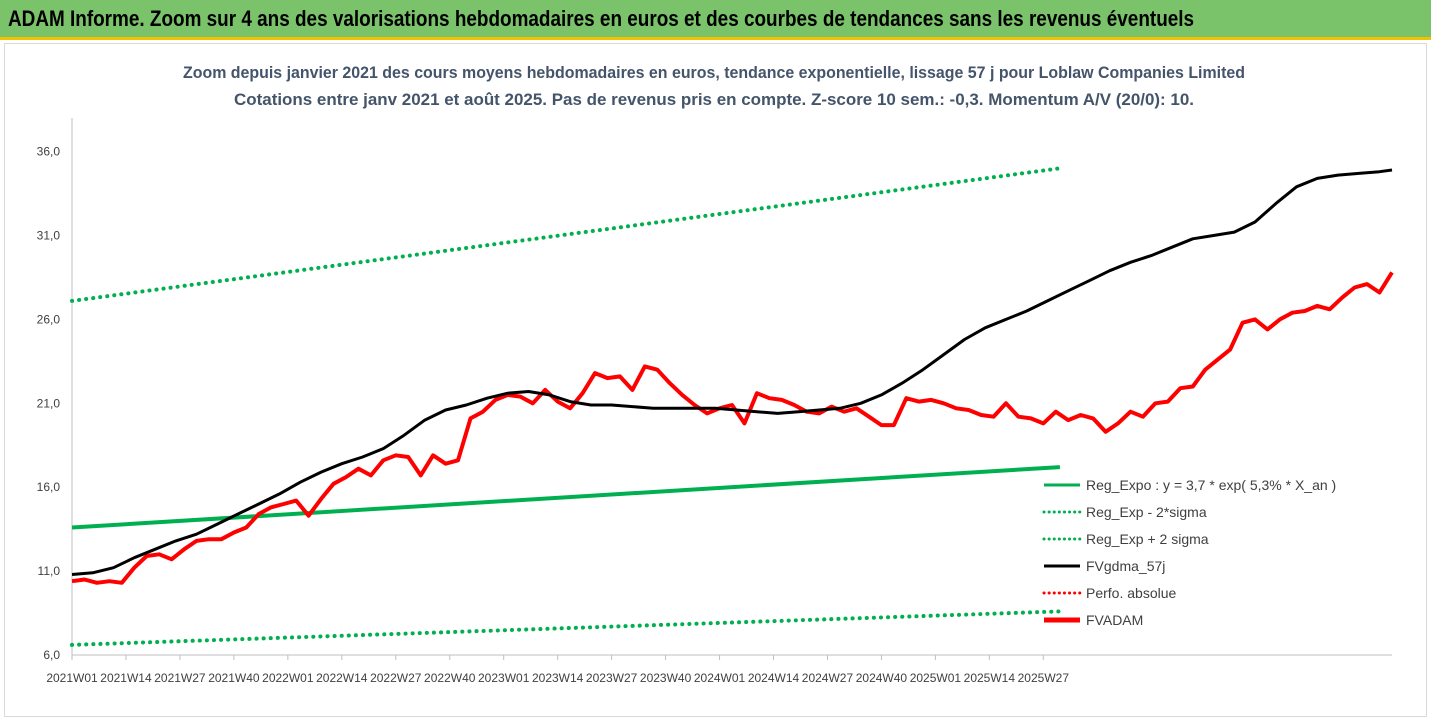 This screenshot has width=1431, height=721. Describe the element at coordinates (1146, 512) in the screenshot. I see `legend-label: Reg_Exp - 2*sigma` at that location.